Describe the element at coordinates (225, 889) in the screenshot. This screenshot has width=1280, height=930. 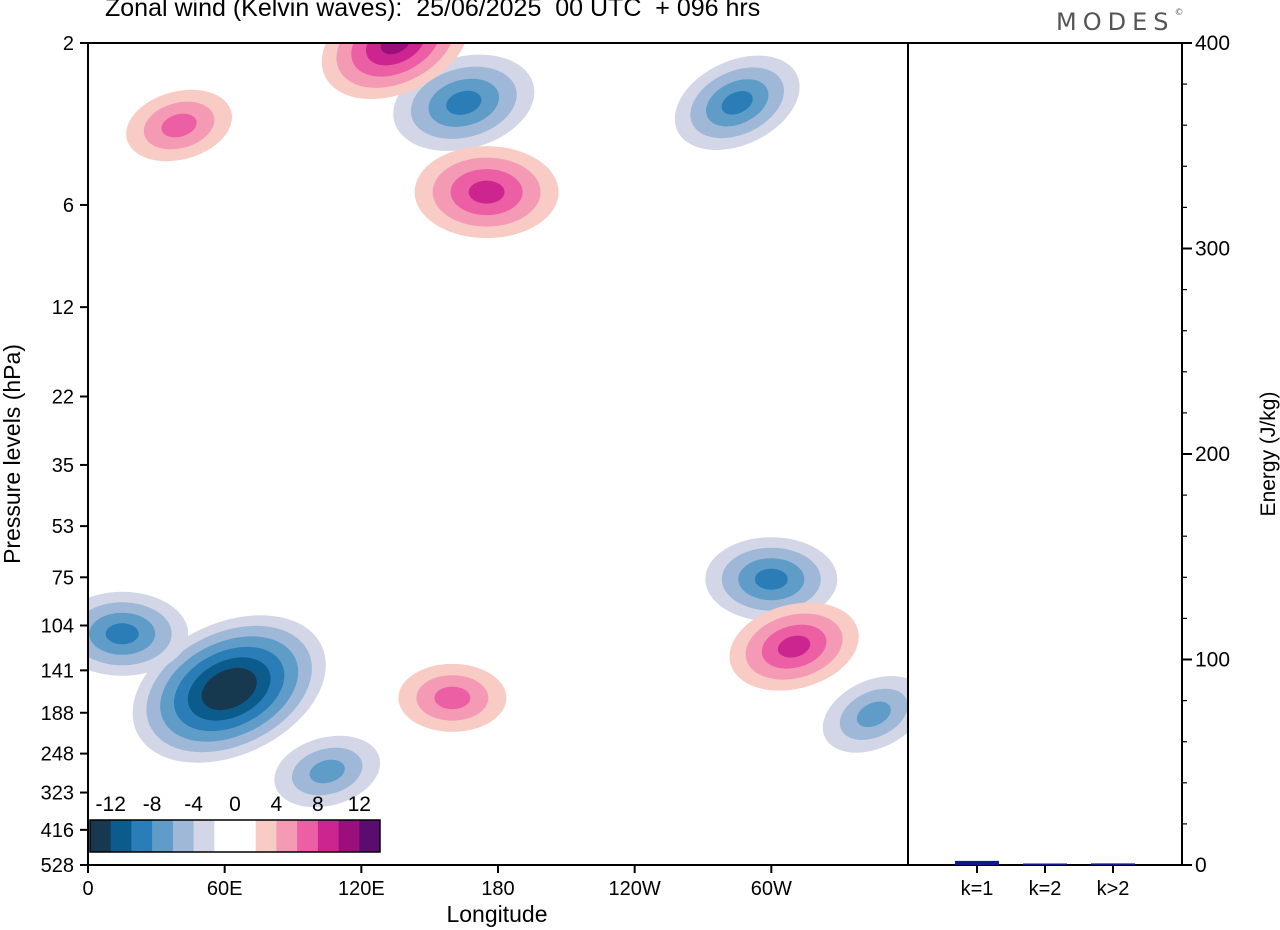
I see `x-tick-label: 60E` at that location.